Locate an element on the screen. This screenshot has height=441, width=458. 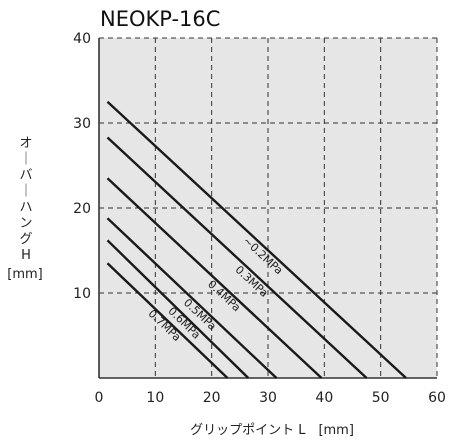
y-axis-label-char: バ is located at coordinates (25, 175).